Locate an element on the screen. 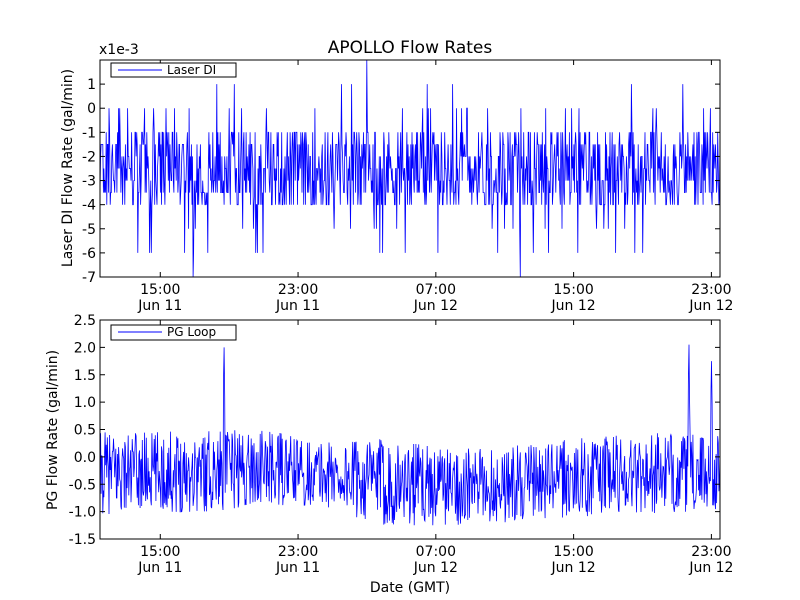  pg-loop-x-tick-time: 07:00 is located at coordinates (436, 552).